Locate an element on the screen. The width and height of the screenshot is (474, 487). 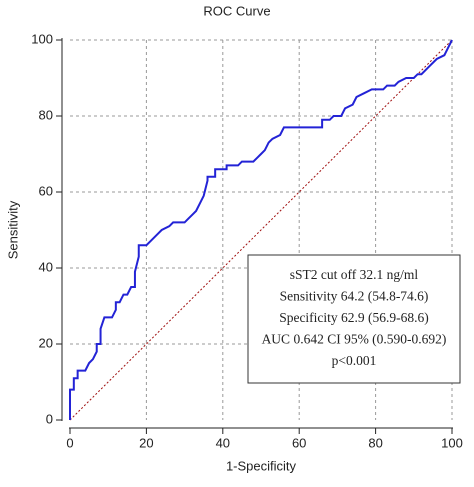
x-tick-label: 20 is located at coordinates (146, 442).